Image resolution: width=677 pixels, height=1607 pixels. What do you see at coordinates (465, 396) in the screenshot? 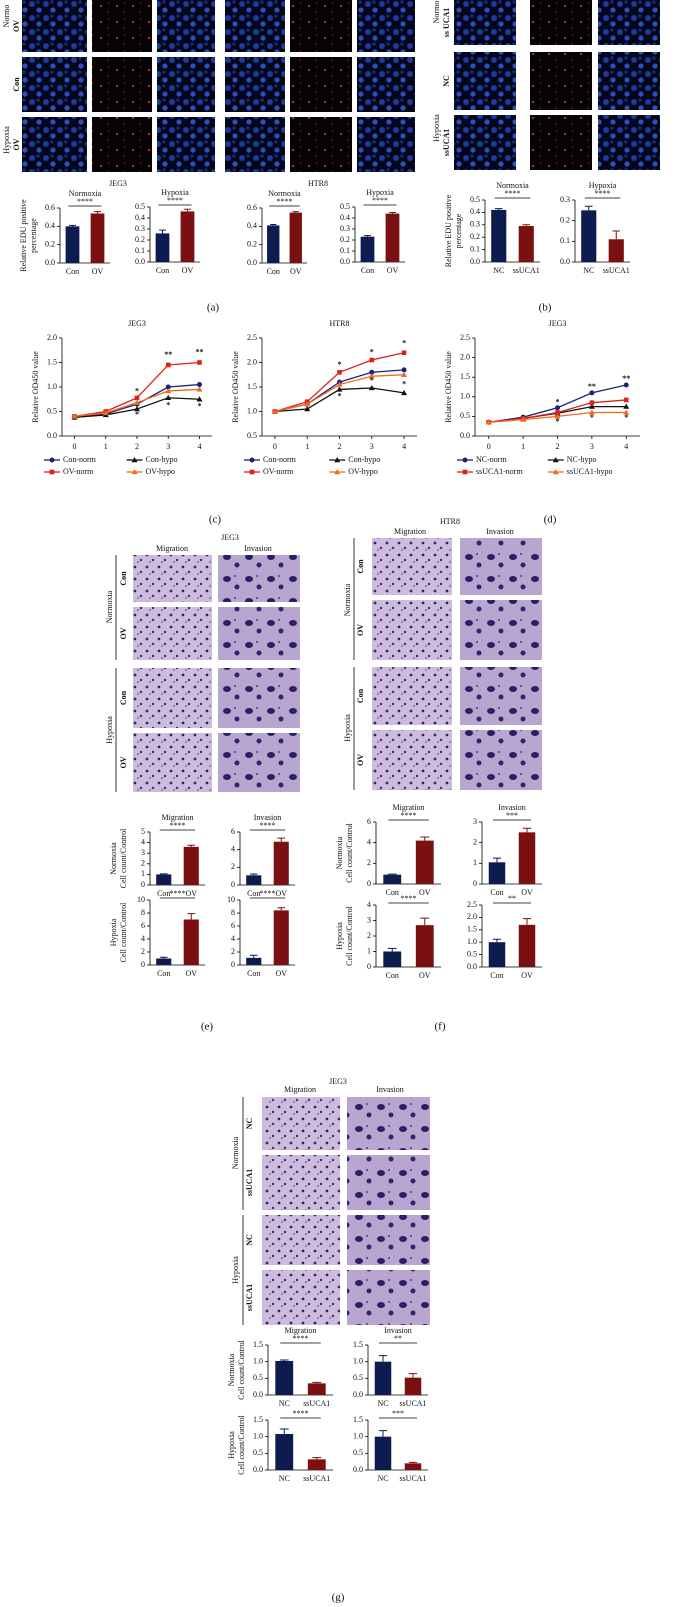
I see `y-tick-label: 1.0` at bounding box center [465, 396].